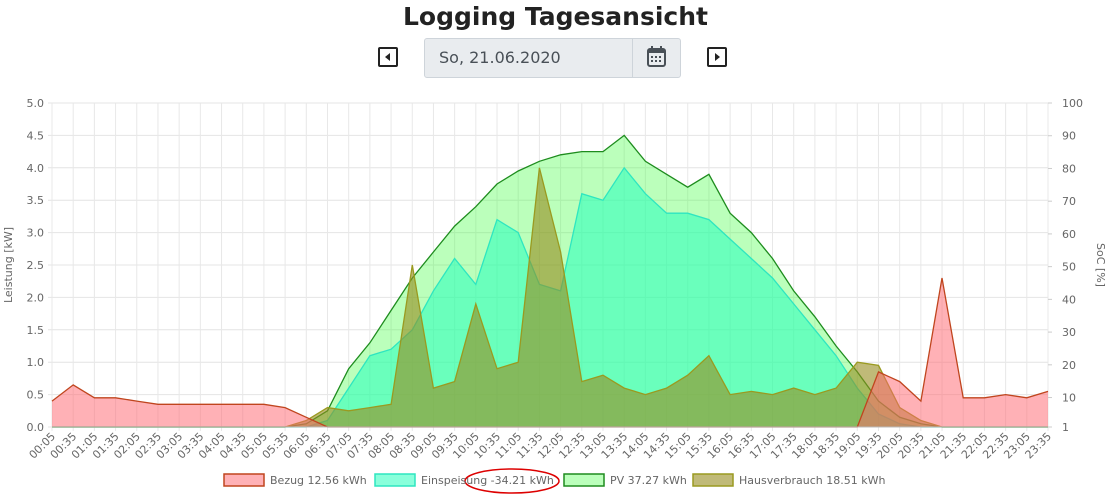  Describe the element at coordinates (1069, 168) in the screenshot. I see `y2-tick-label: 80` at that location.